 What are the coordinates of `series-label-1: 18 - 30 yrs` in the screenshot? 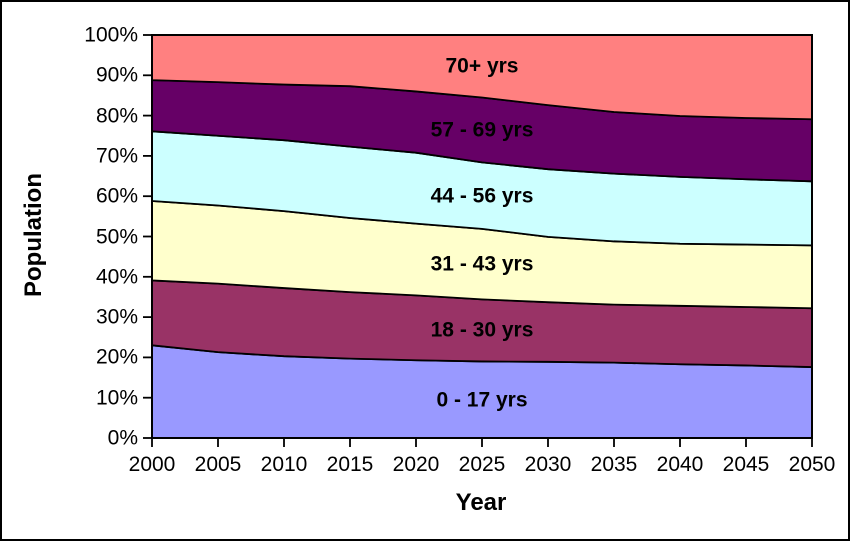 It's located at (482, 330).